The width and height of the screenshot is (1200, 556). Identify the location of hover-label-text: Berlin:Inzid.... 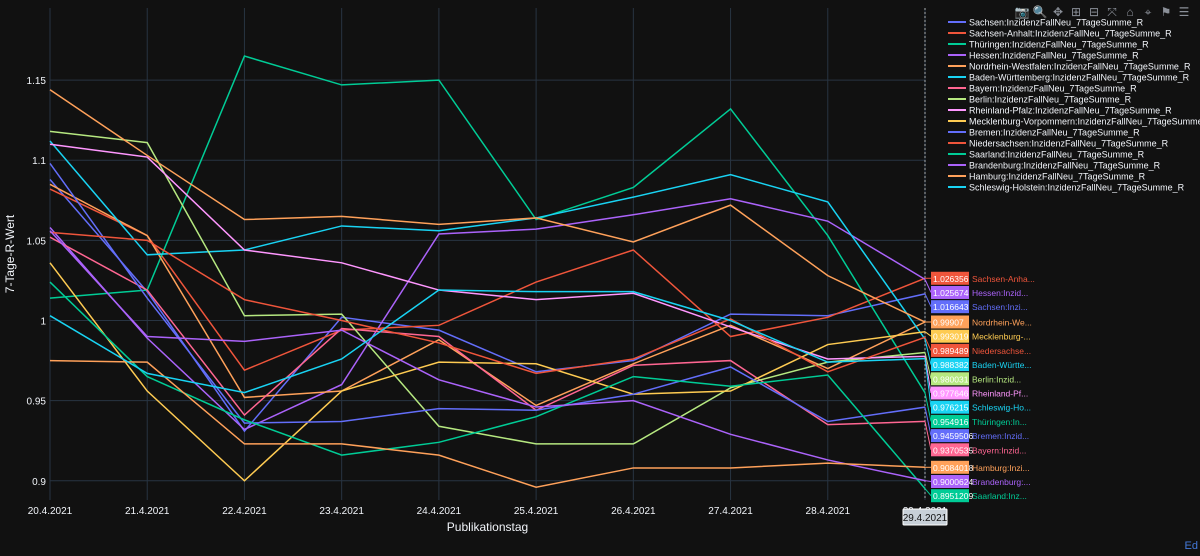
(996, 379).